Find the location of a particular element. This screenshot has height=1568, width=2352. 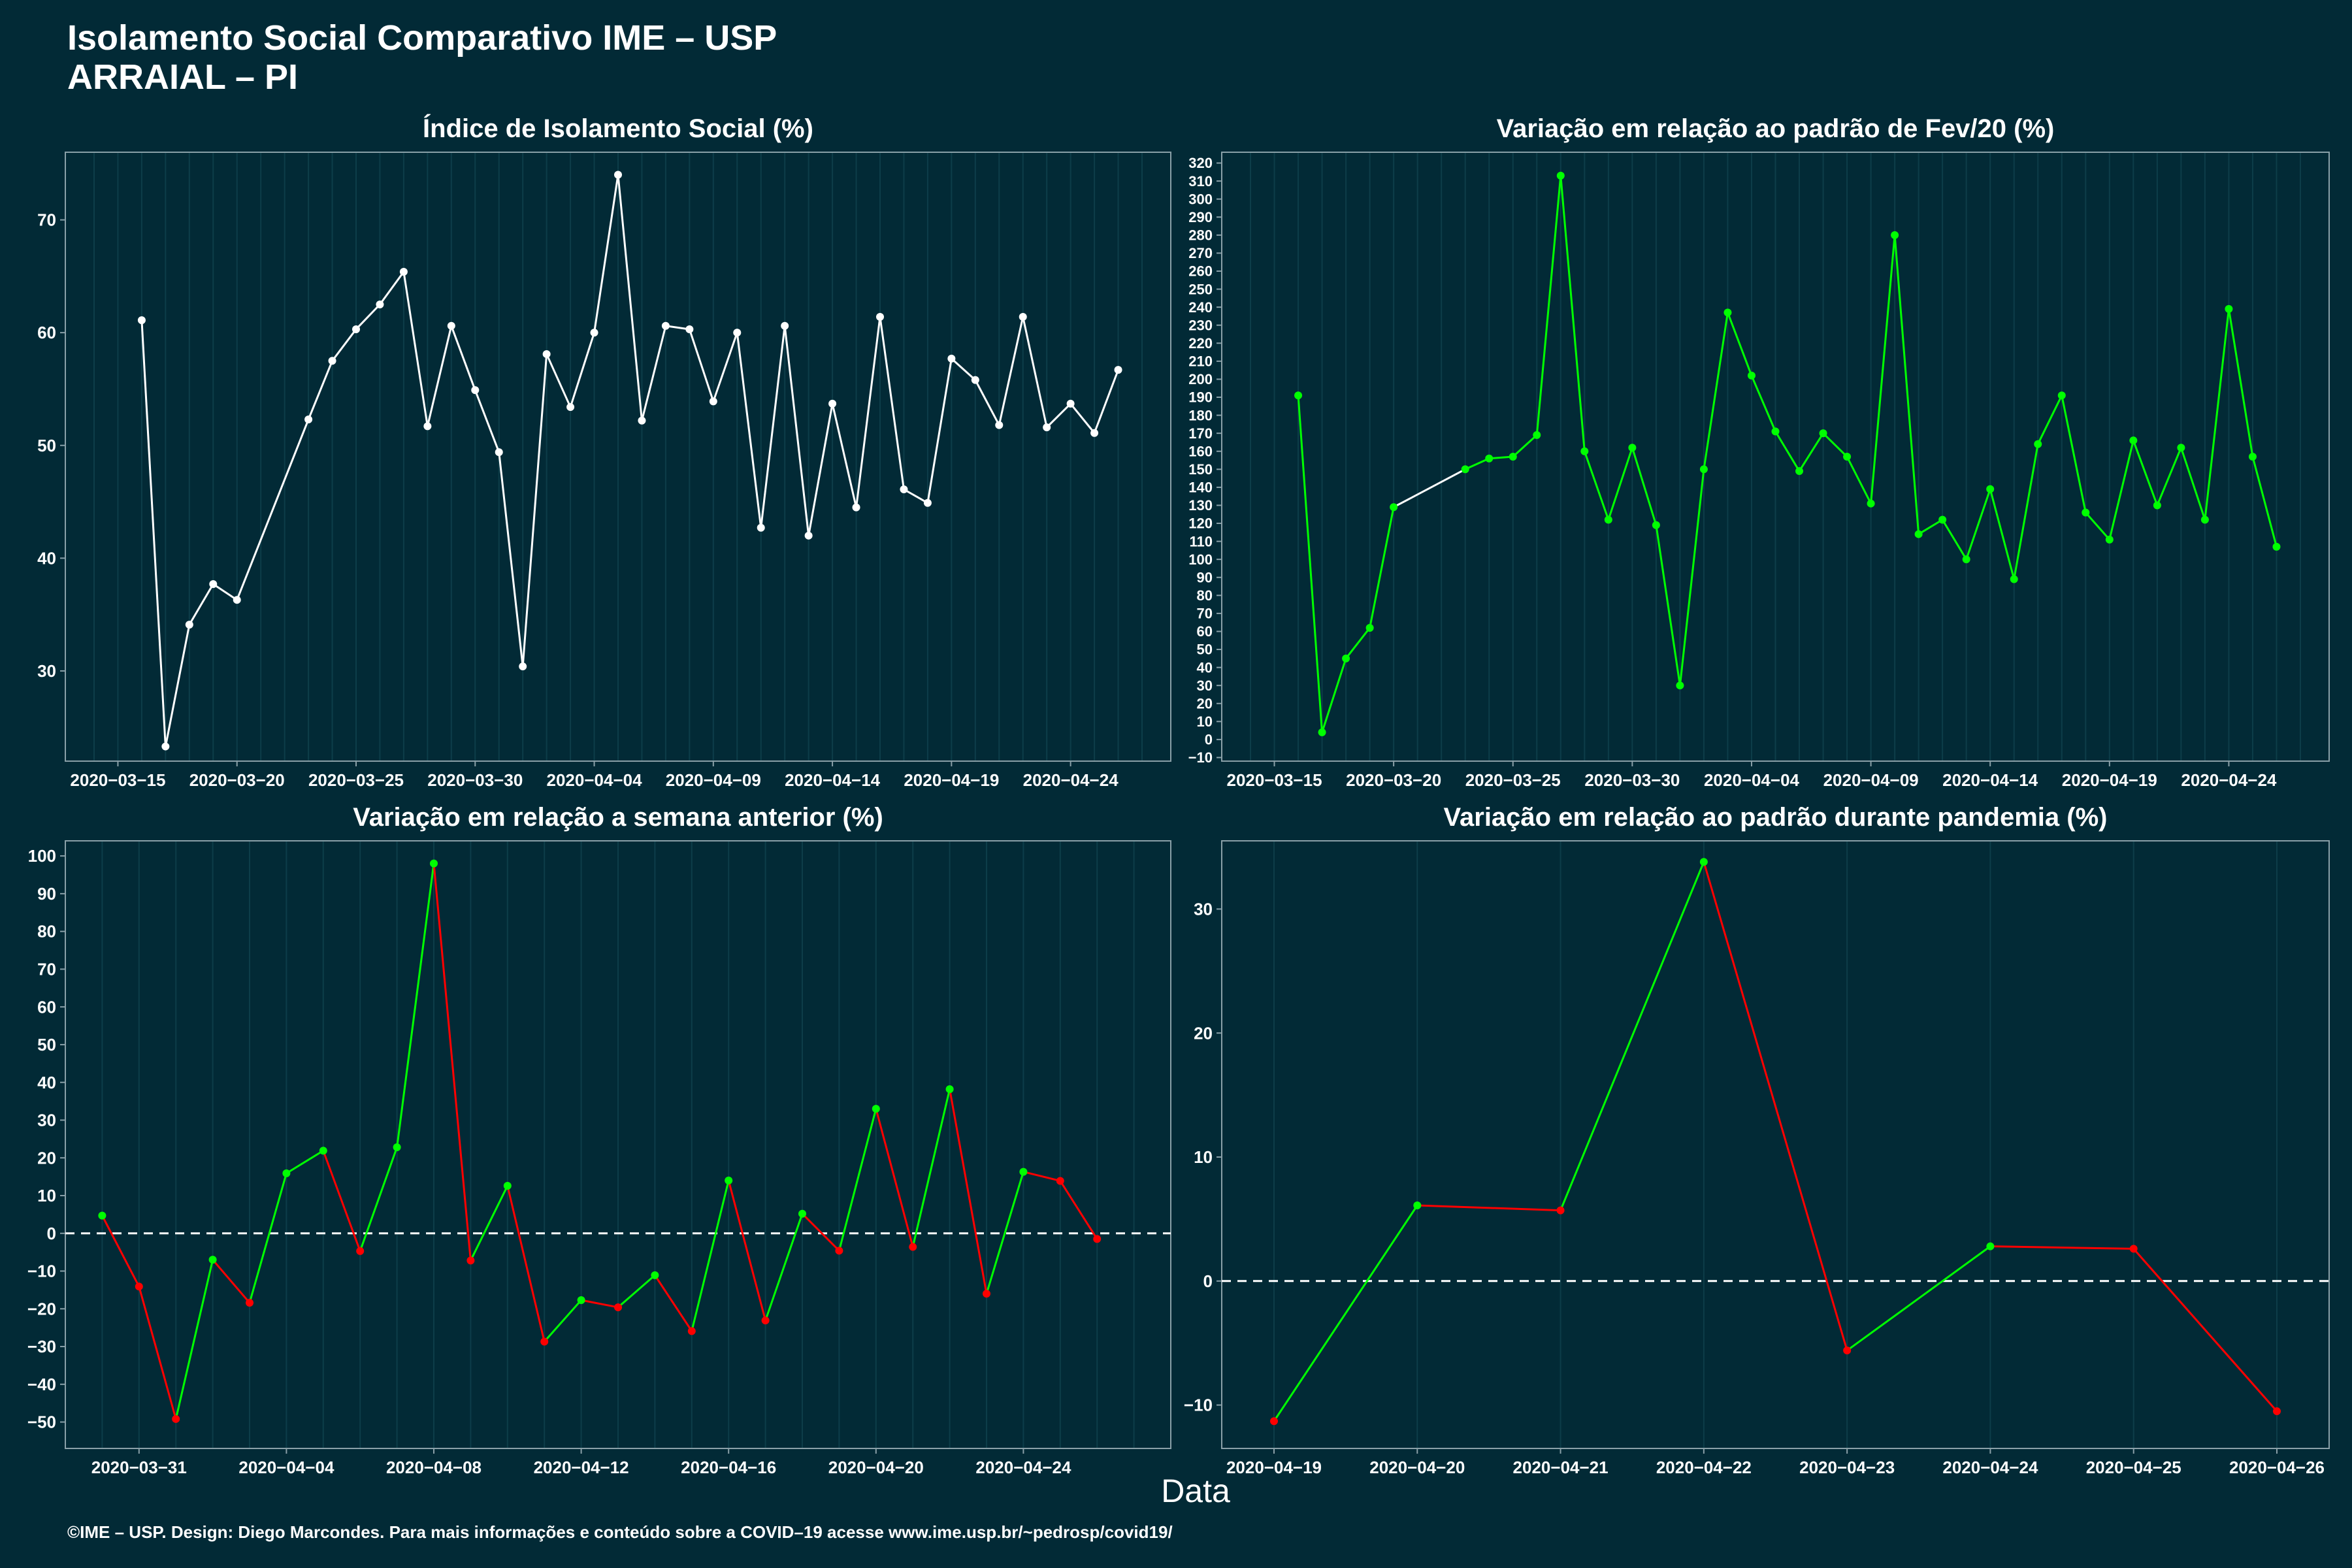

y-tick-label: 130 is located at coordinates (1200, 505).